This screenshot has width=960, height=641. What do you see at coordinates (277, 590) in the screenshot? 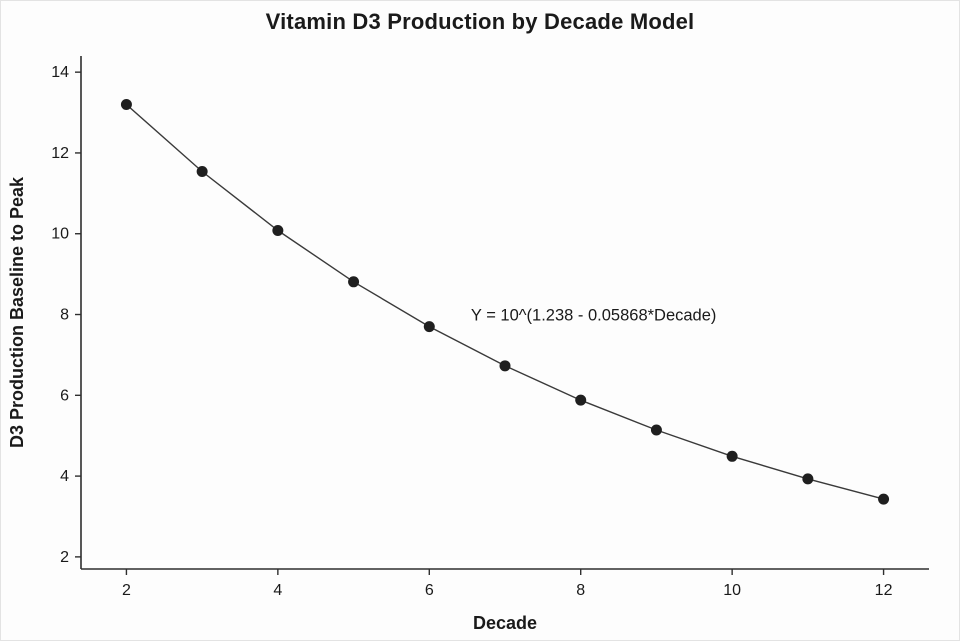
I see `x-tick-label: 4` at bounding box center [277, 590].